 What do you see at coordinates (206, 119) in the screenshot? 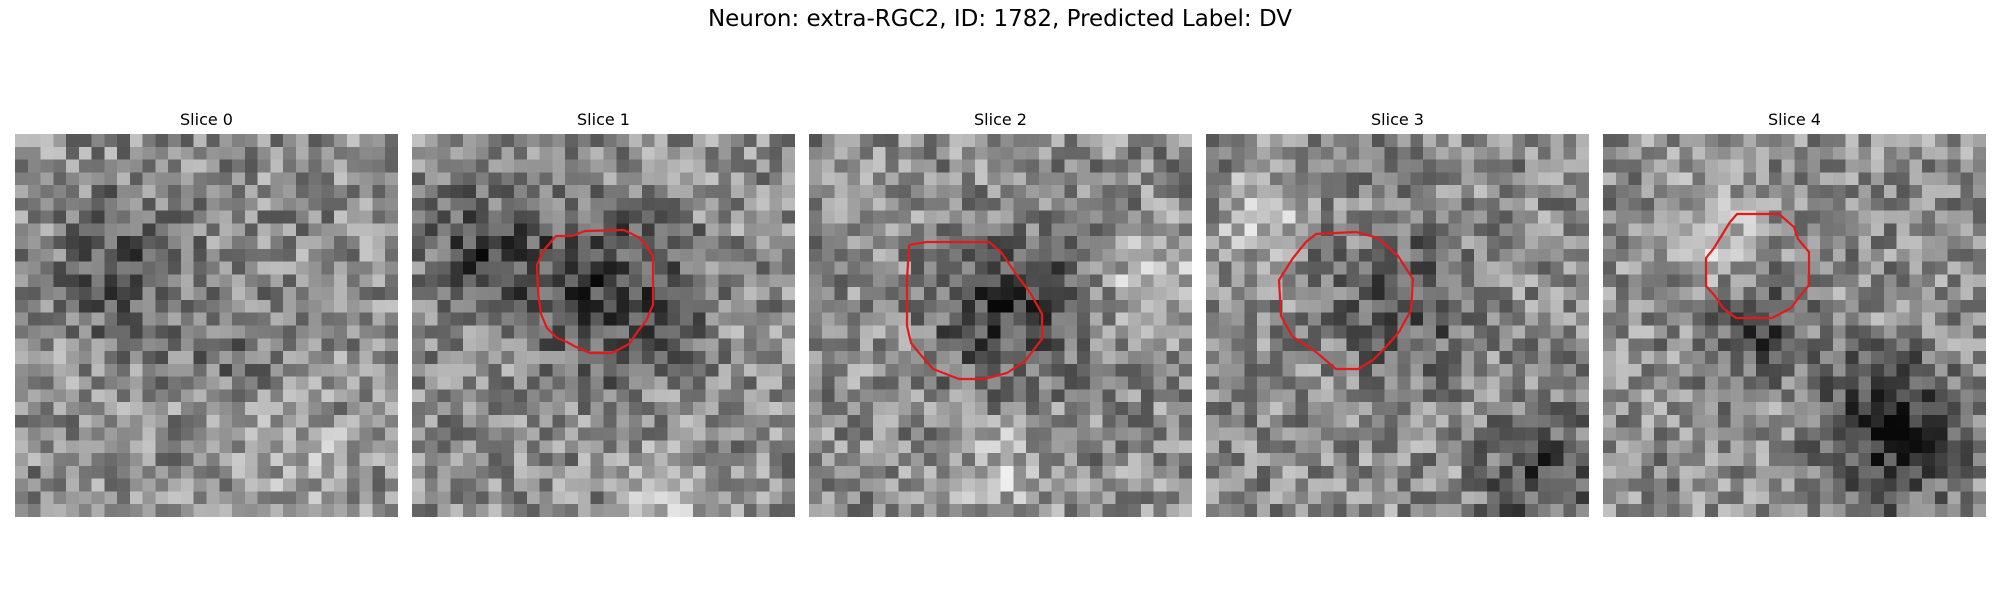
I see `slice-title: Slice 0` at bounding box center [206, 119].